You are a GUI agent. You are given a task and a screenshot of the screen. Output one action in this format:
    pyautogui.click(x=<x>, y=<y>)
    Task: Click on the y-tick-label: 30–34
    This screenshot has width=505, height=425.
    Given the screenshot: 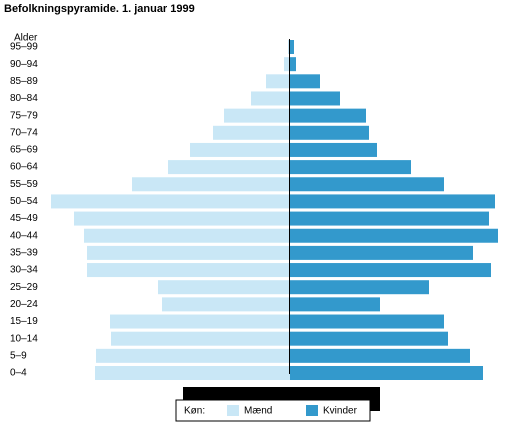 What is the action you would take?
    pyautogui.click(x=24, y=270)
    